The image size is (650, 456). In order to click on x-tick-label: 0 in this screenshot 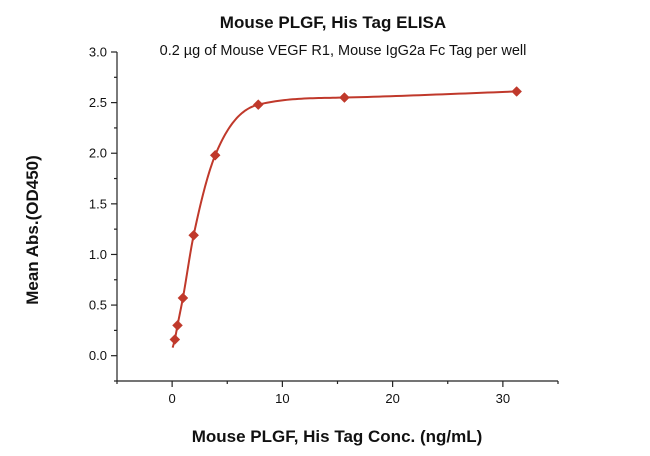, I will do `click(172, 398)`.